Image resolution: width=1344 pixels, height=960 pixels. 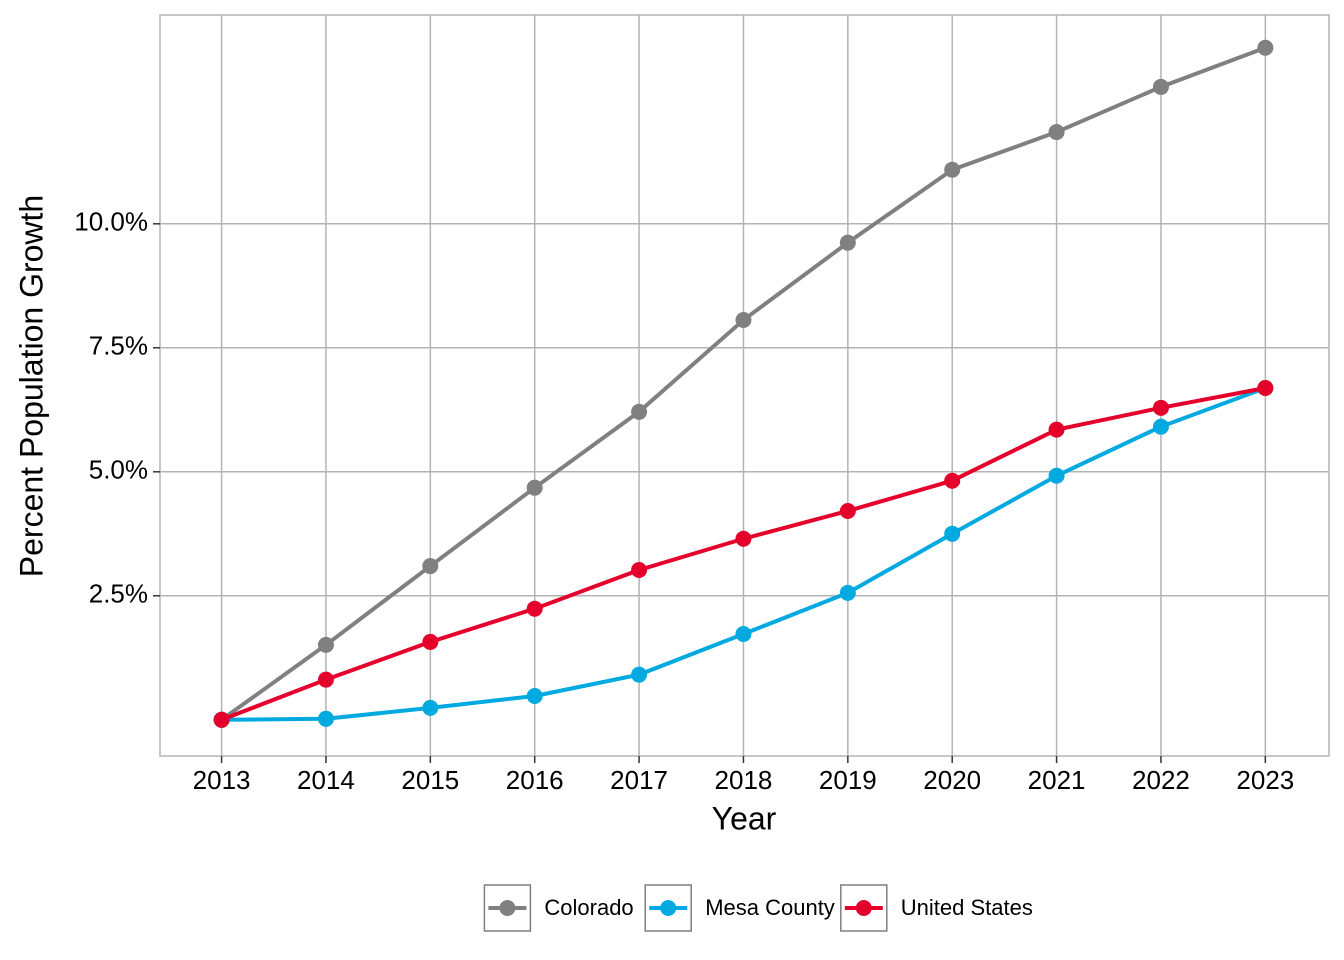 What do you see at coordinates (31, 386) in the screenshot?
I see `y-axis-title: Percent Population Growth` at bounding box center [31, 386].